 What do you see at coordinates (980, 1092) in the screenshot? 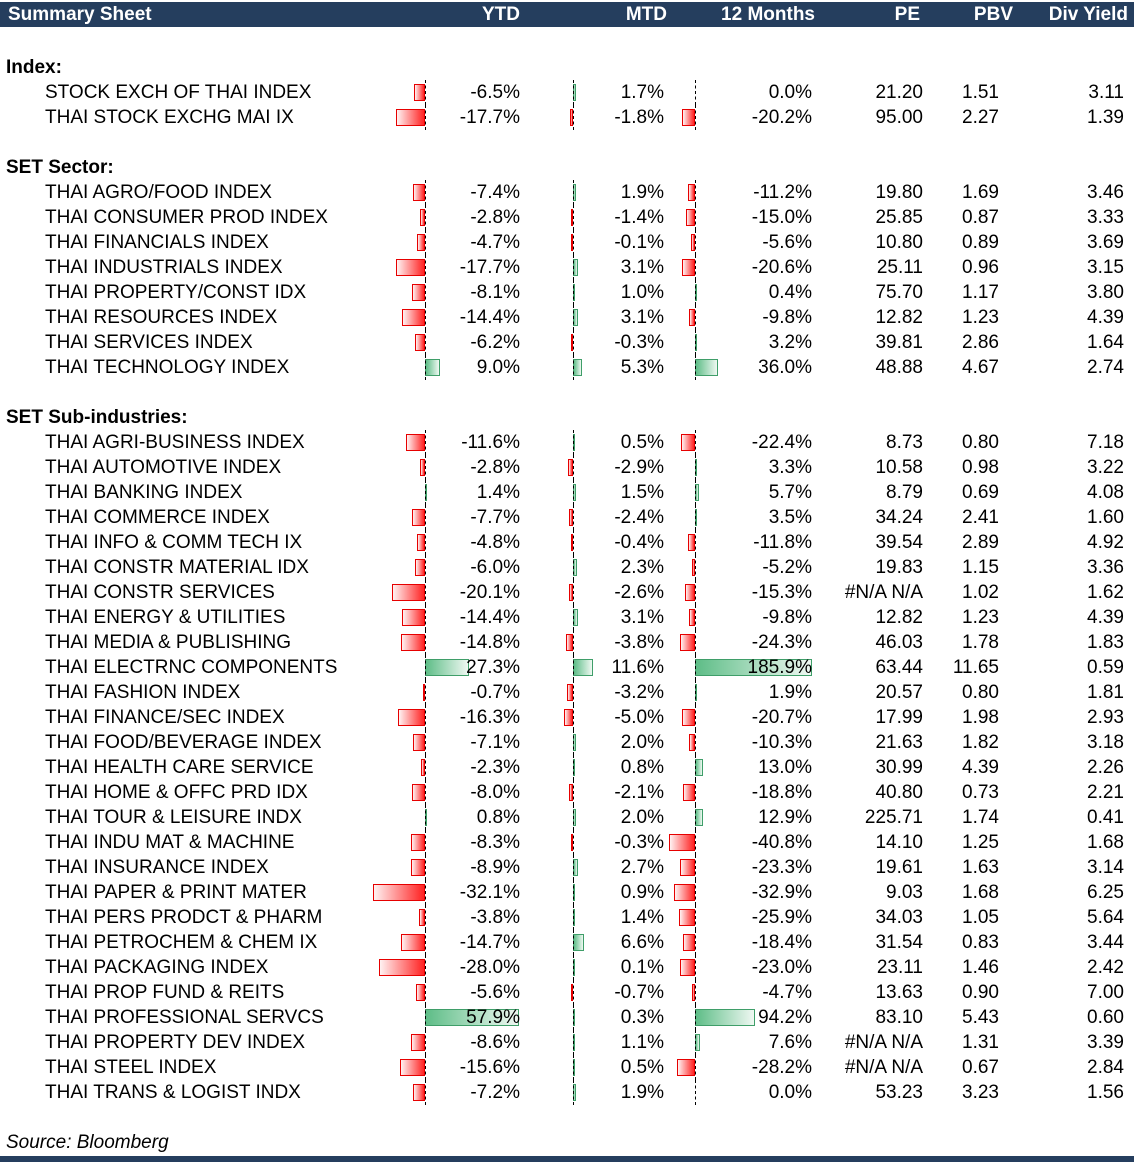
I see `pbv-value: 3.23` at bounding box center [980, 1092].